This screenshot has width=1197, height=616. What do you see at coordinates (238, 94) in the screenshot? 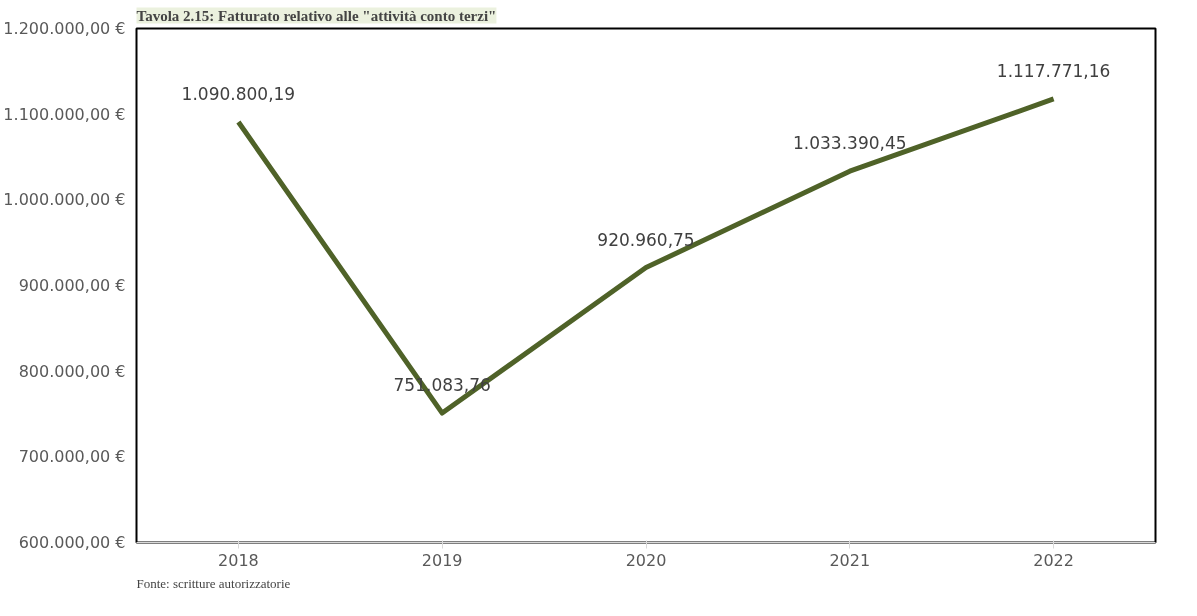
I see `data-label: 1.090.800,19` at bounding box center [238, 94].